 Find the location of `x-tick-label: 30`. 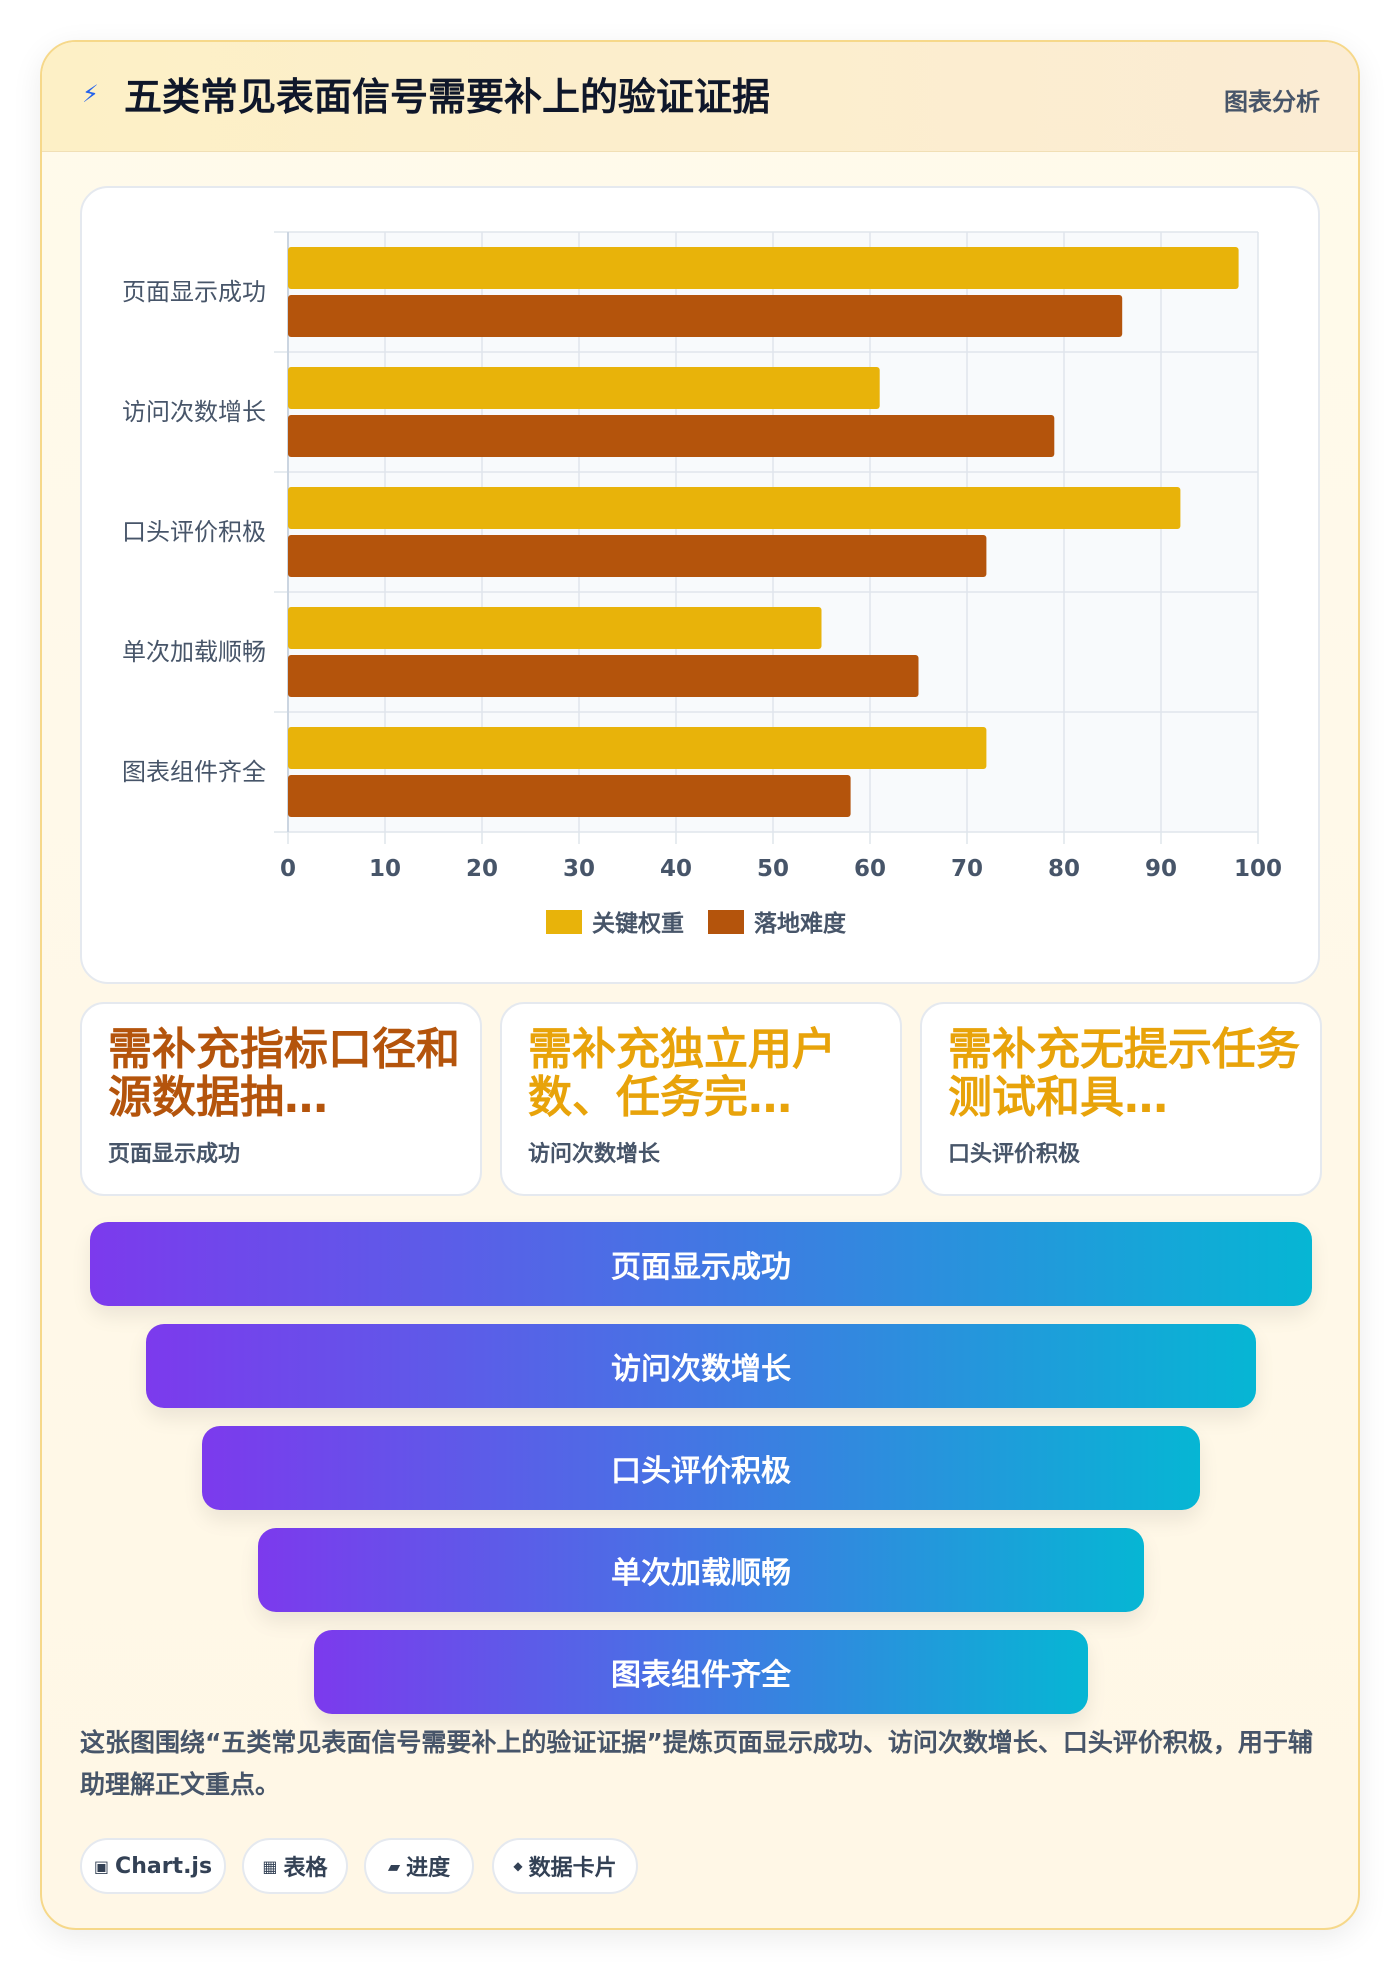

x-tick-label: 30 is located at coordinates (579, 869).